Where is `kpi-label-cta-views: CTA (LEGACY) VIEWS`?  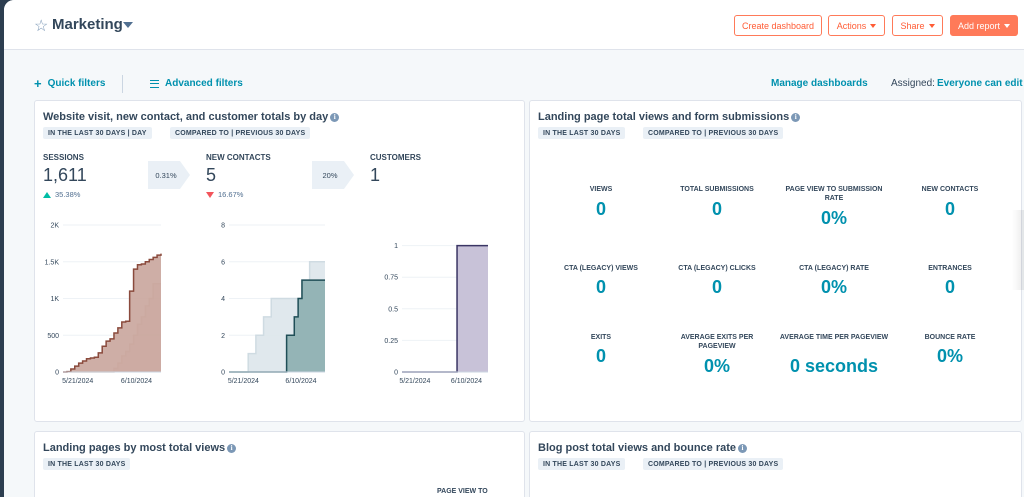
kpi-label-cta-views: CTA (LEGACY) VIEWS is located at coordinates (601, 268).